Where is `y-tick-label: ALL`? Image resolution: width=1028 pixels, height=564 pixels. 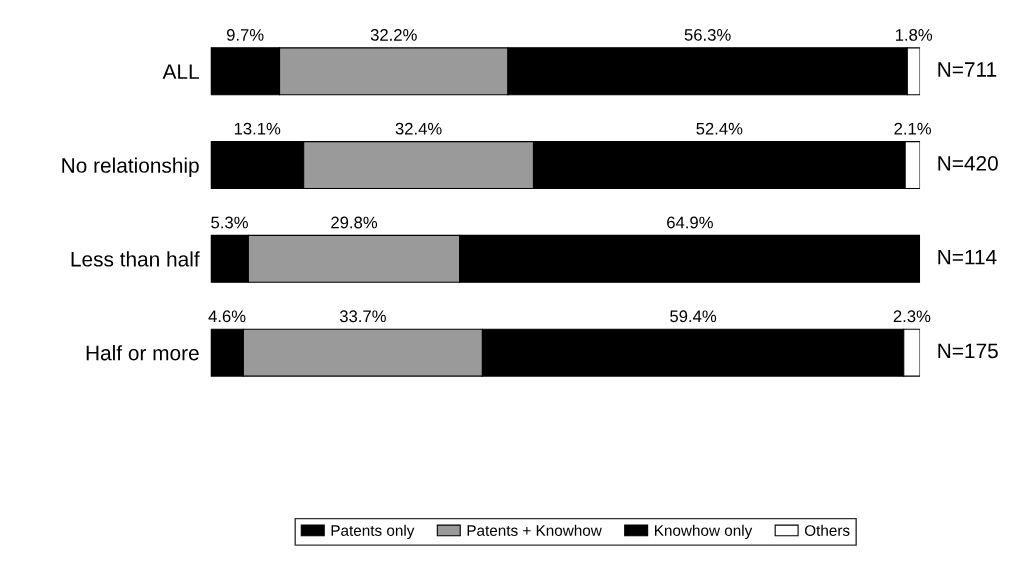
y-tick-label: ALL is located at coordinates (180, 71).